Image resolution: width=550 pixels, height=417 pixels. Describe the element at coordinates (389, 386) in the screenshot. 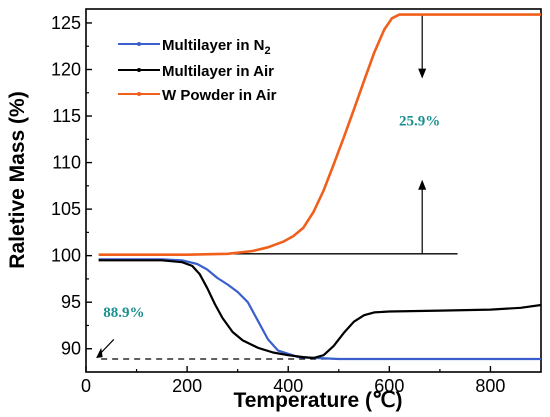

I see `x-tick-label: 600` at that location.